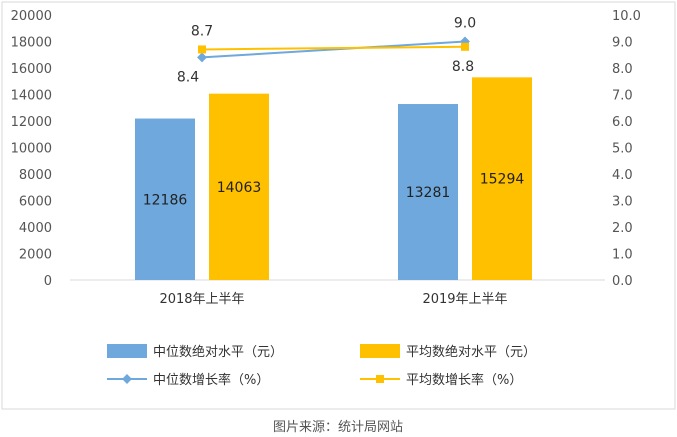 This screenshot has height=437, width=677. I want to click on left-tick-label: 18000, so click(31, 43).